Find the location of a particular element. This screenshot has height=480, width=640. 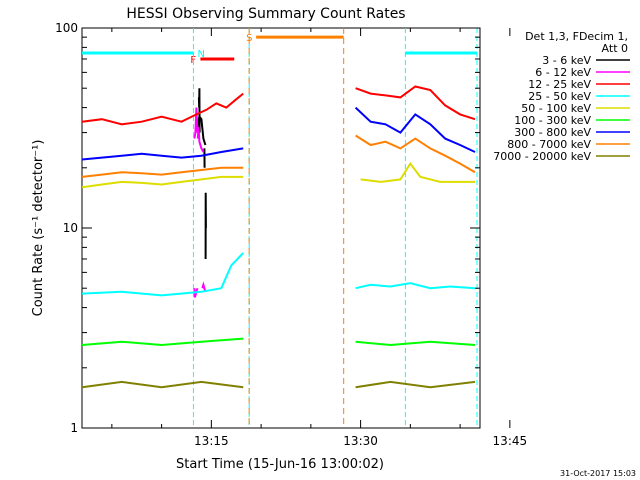

legend-label: 7000 - 20000 keV is located at coordinates (542, 156).